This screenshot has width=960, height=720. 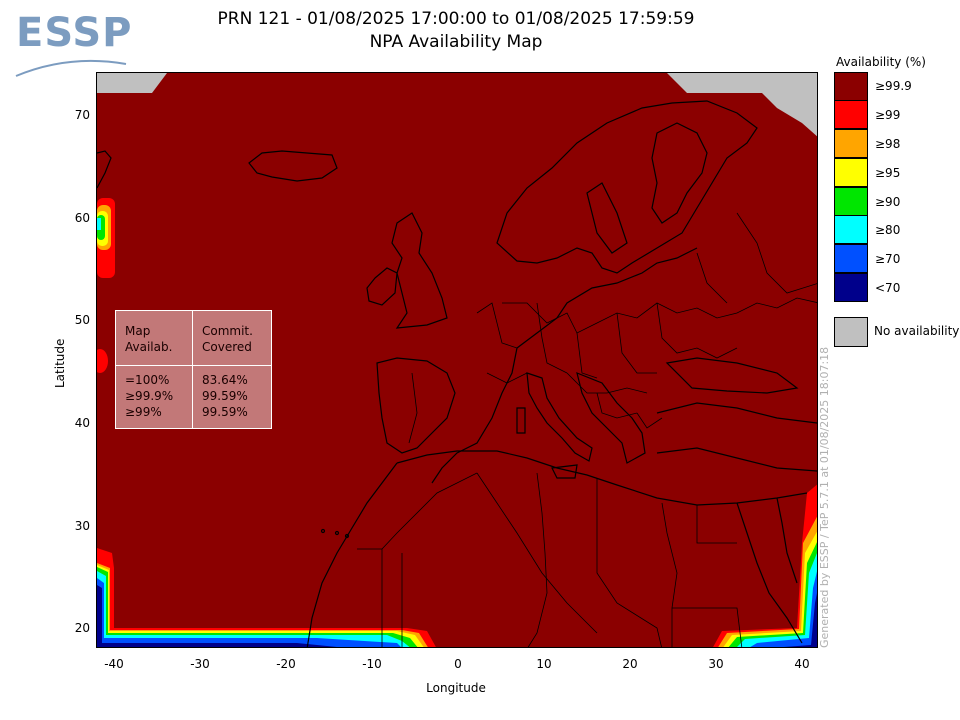 I want to click on x-tick-40: 40, so click(x=802, y=664).